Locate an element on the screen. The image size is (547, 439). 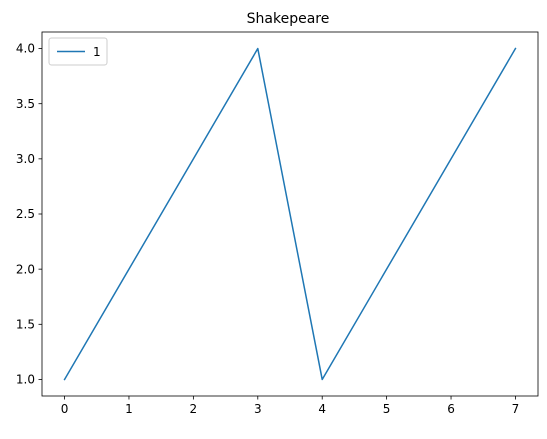
y-axis: 1.0 1.5 2.0 2.5 3.0 3.5 4.0 is located at coordinates (29, 214).